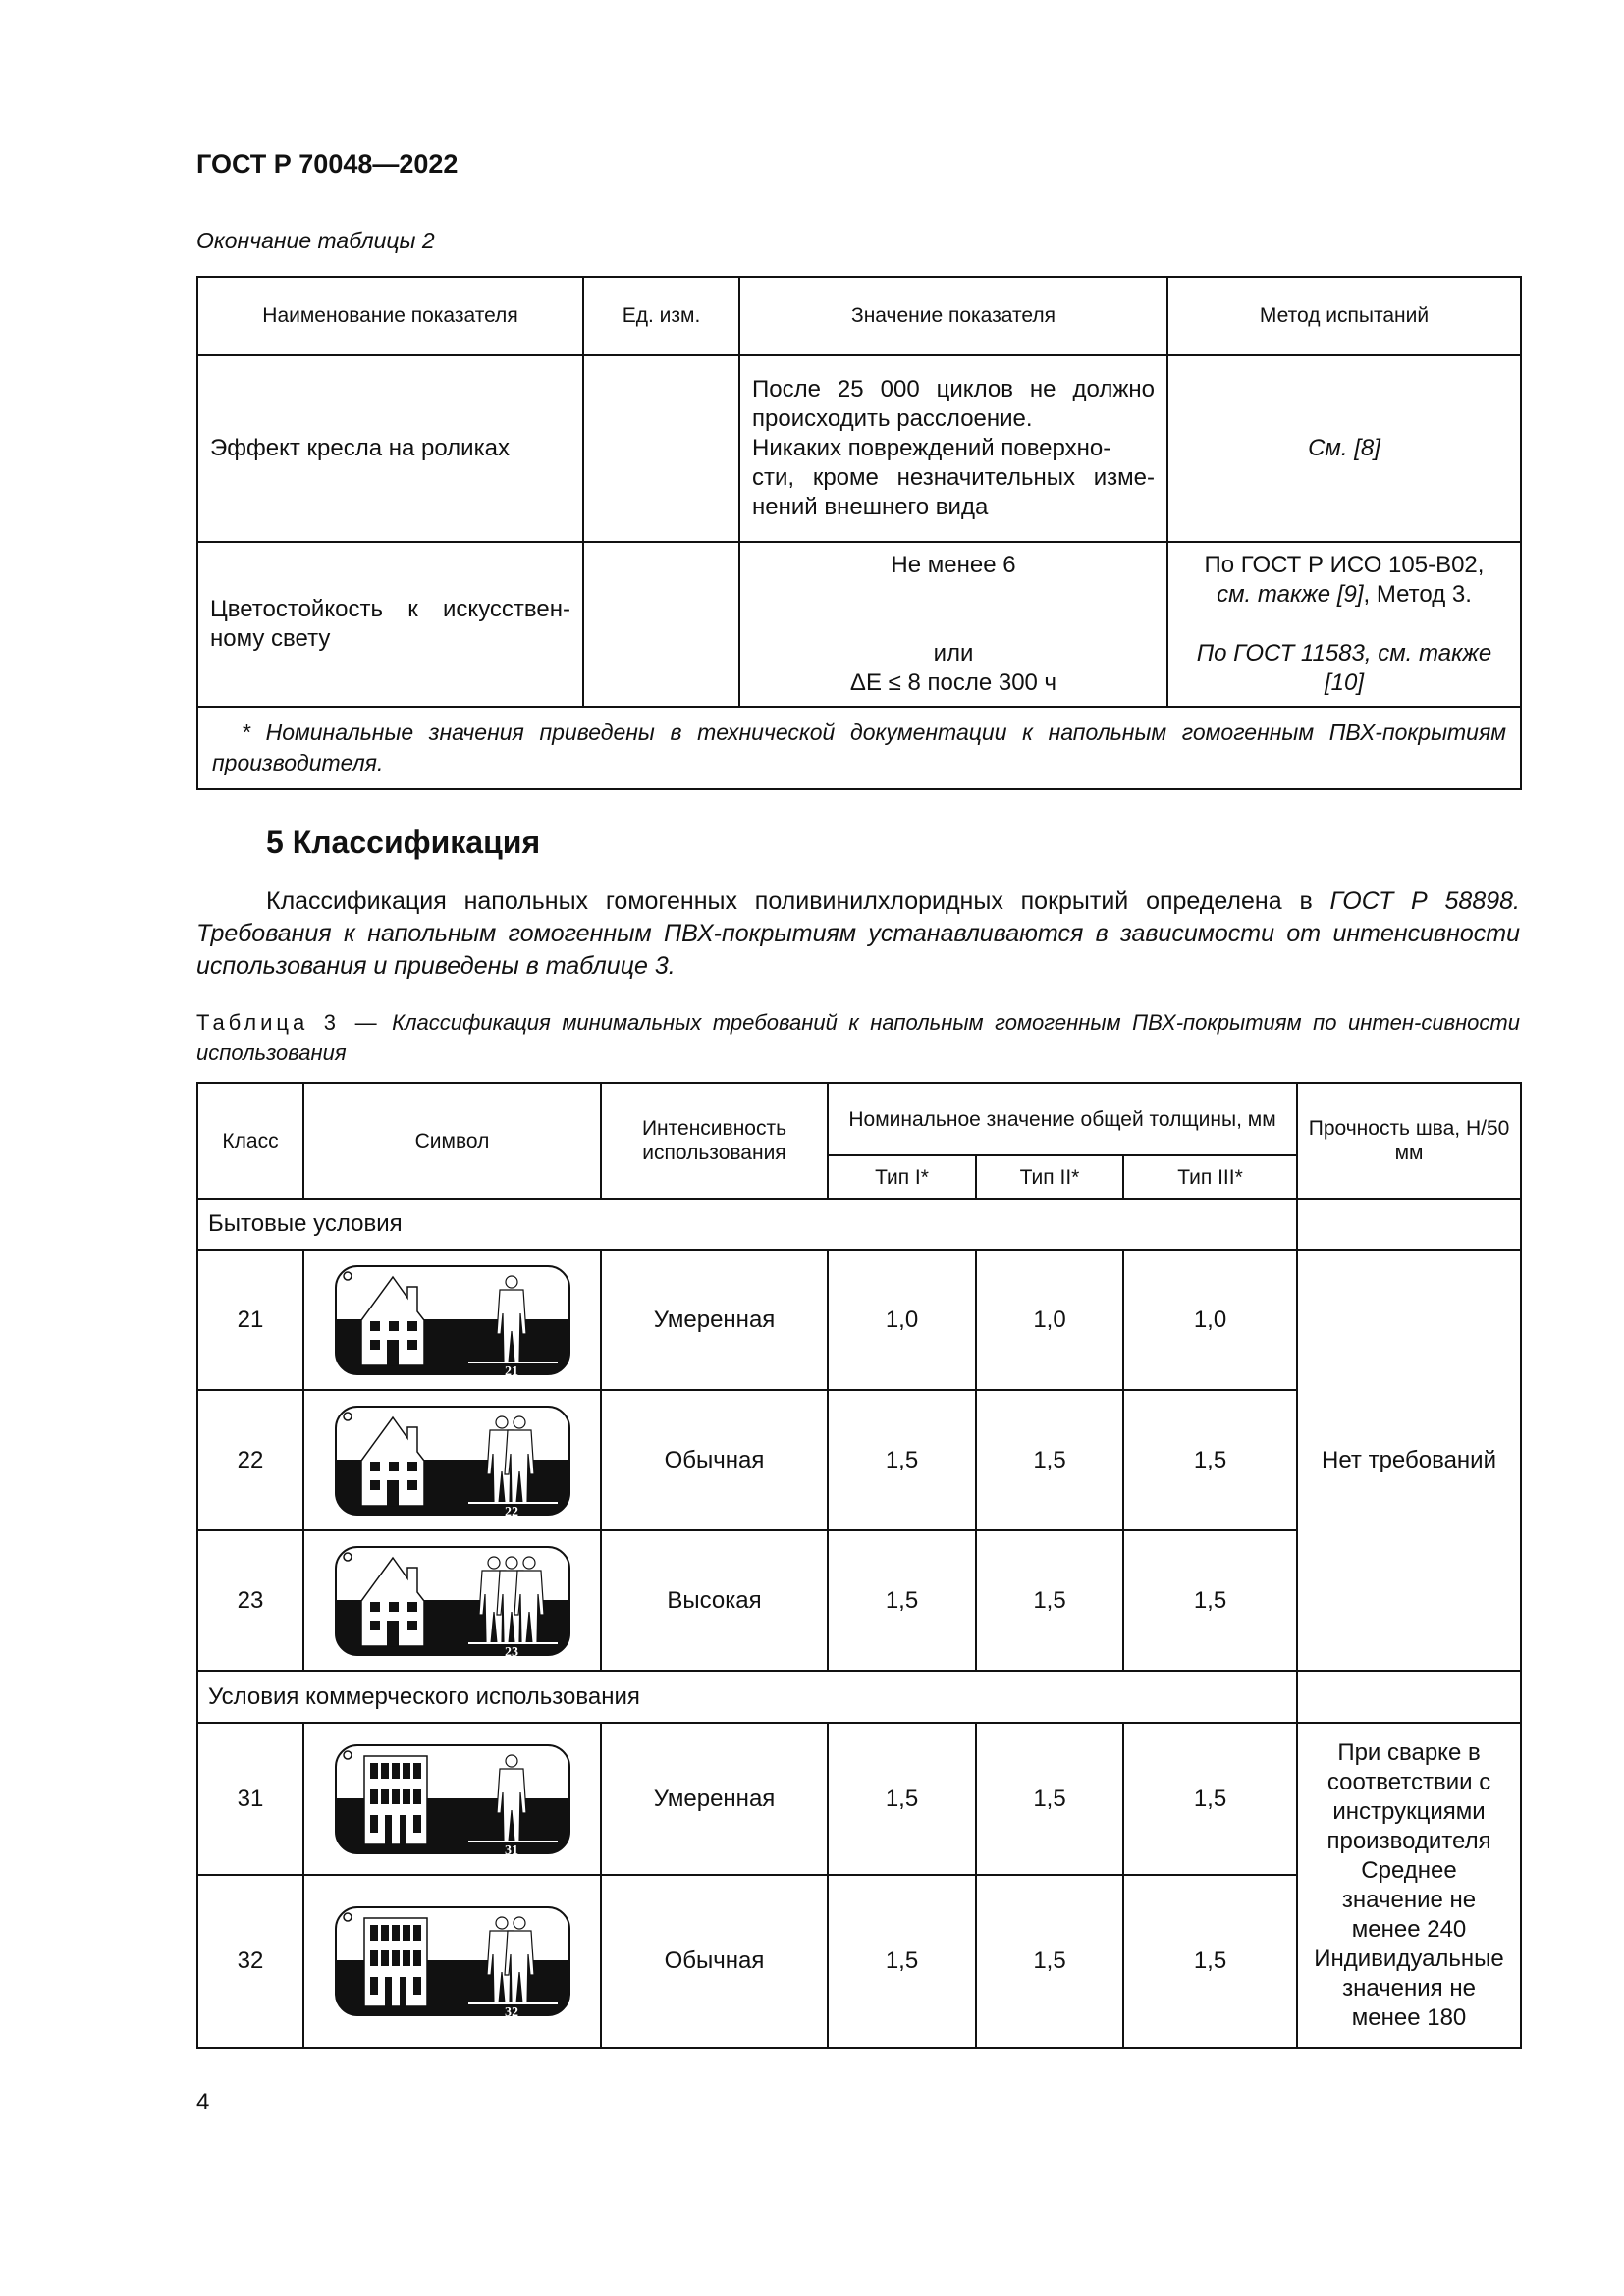  I want to click on table-row: 22 22 Обычная 1,5 1,5 1,5, so click(858, 1460).